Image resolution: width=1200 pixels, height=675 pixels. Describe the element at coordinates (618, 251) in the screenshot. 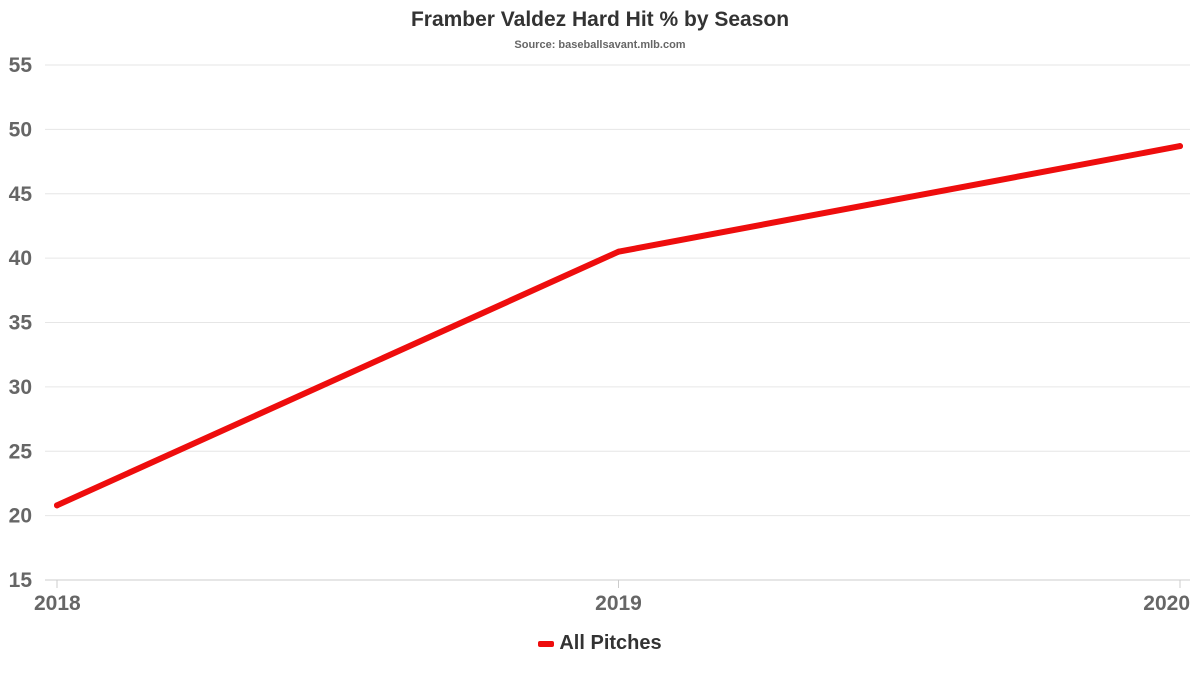

I see `data-point-2019` at that location.